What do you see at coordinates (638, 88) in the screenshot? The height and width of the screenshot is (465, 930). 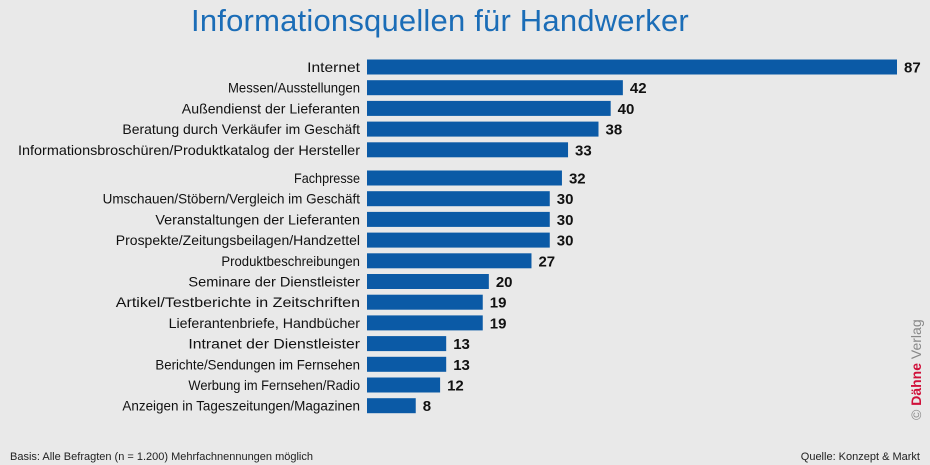 I see `value-label: 42` at bounding box center [638, 88].